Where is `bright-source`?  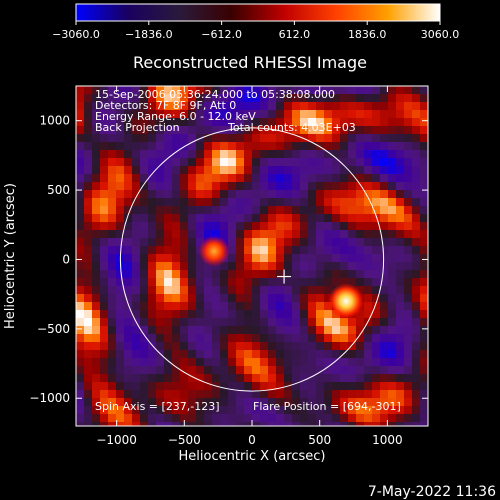 bright-source is located at coordinates (214, 251).